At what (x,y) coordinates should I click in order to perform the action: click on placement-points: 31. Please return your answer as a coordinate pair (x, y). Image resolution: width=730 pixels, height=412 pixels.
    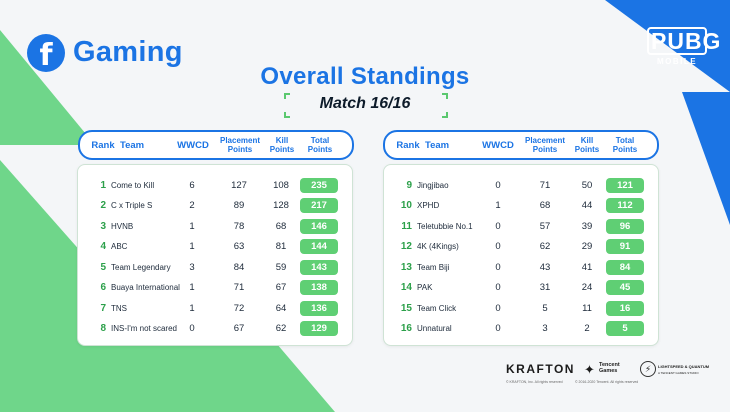
    Looking at the image, I should click on (545, 287).